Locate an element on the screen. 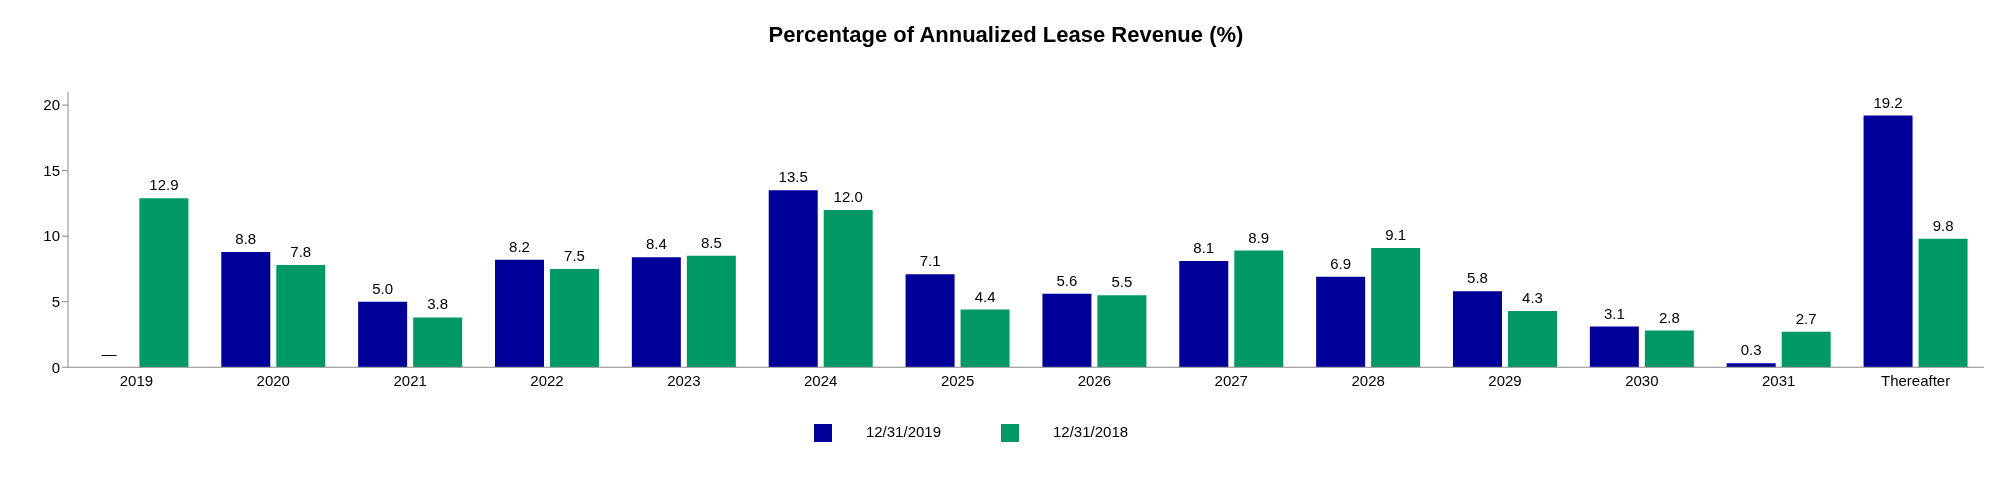 The width and height of the screenshot is (2012, 484). y-tick-label: 10 is located at coordinates (51, 236).